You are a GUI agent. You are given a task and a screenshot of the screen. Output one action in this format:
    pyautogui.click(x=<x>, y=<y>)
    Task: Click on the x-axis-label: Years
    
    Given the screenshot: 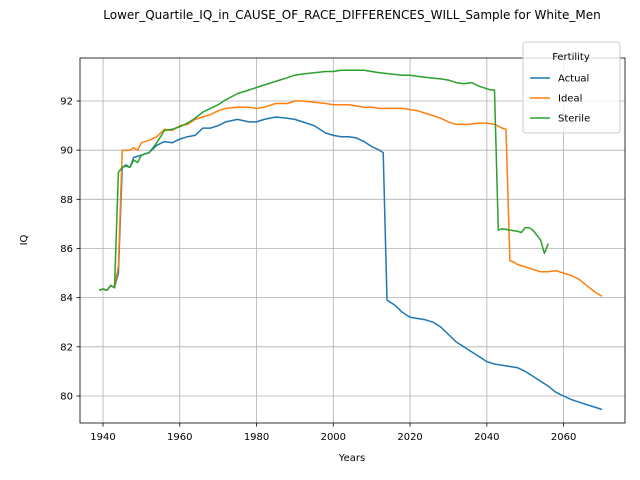 What is the action you would take?
    pyautogui.click(x=351, y=458)
    